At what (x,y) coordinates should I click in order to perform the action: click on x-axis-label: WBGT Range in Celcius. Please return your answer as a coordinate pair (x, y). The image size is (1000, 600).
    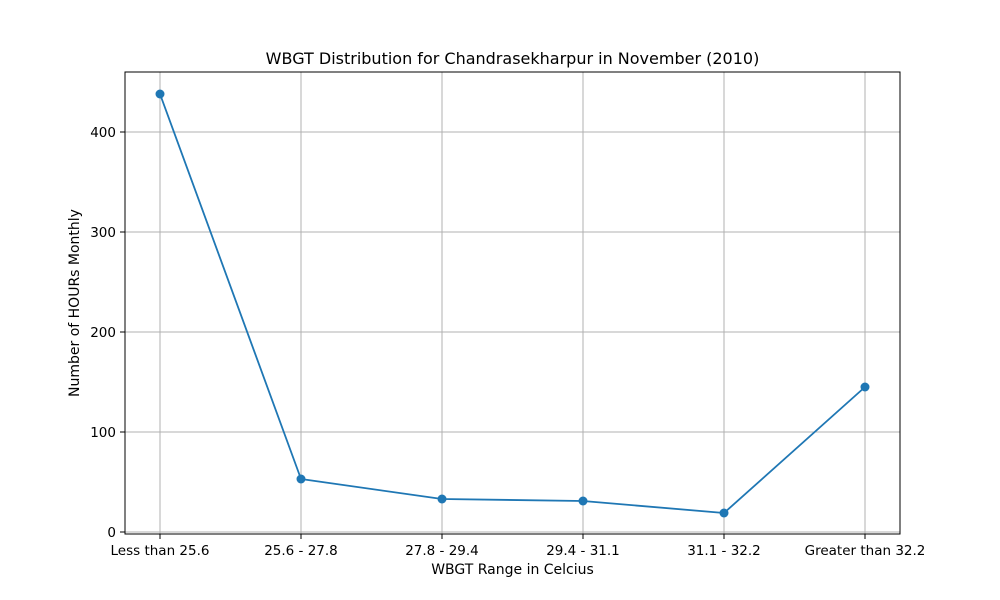
    Looking at the image, I should click on (512, 570).